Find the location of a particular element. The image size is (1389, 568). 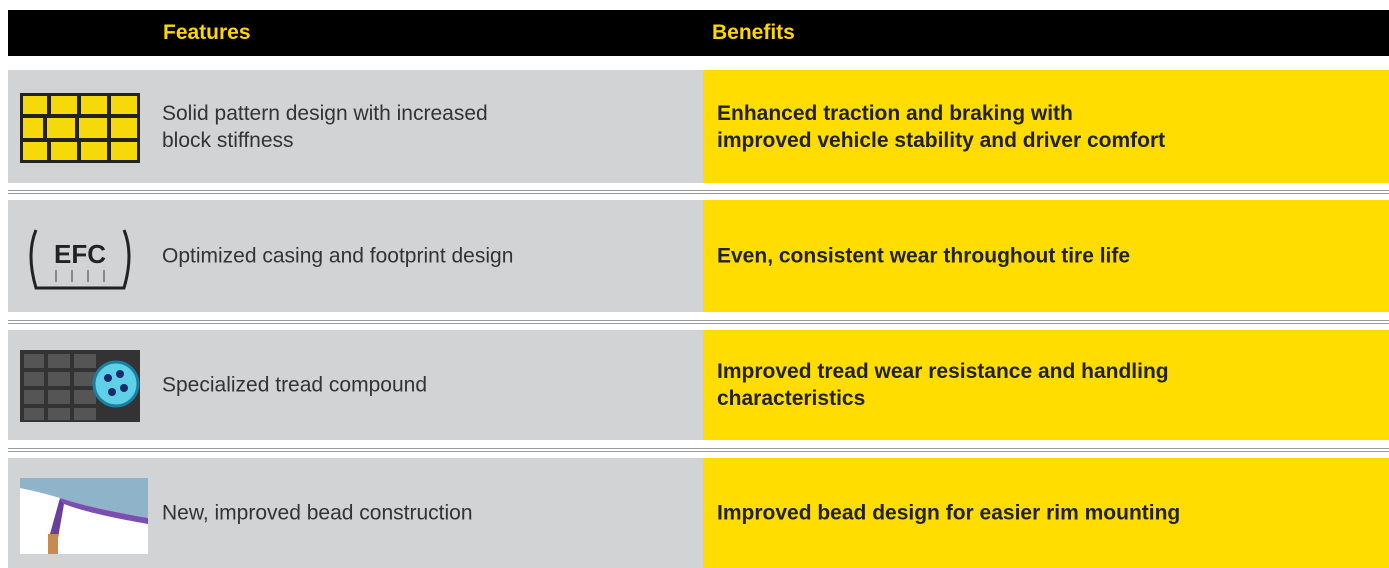

tread-icon is located at coordinates (80, 128).